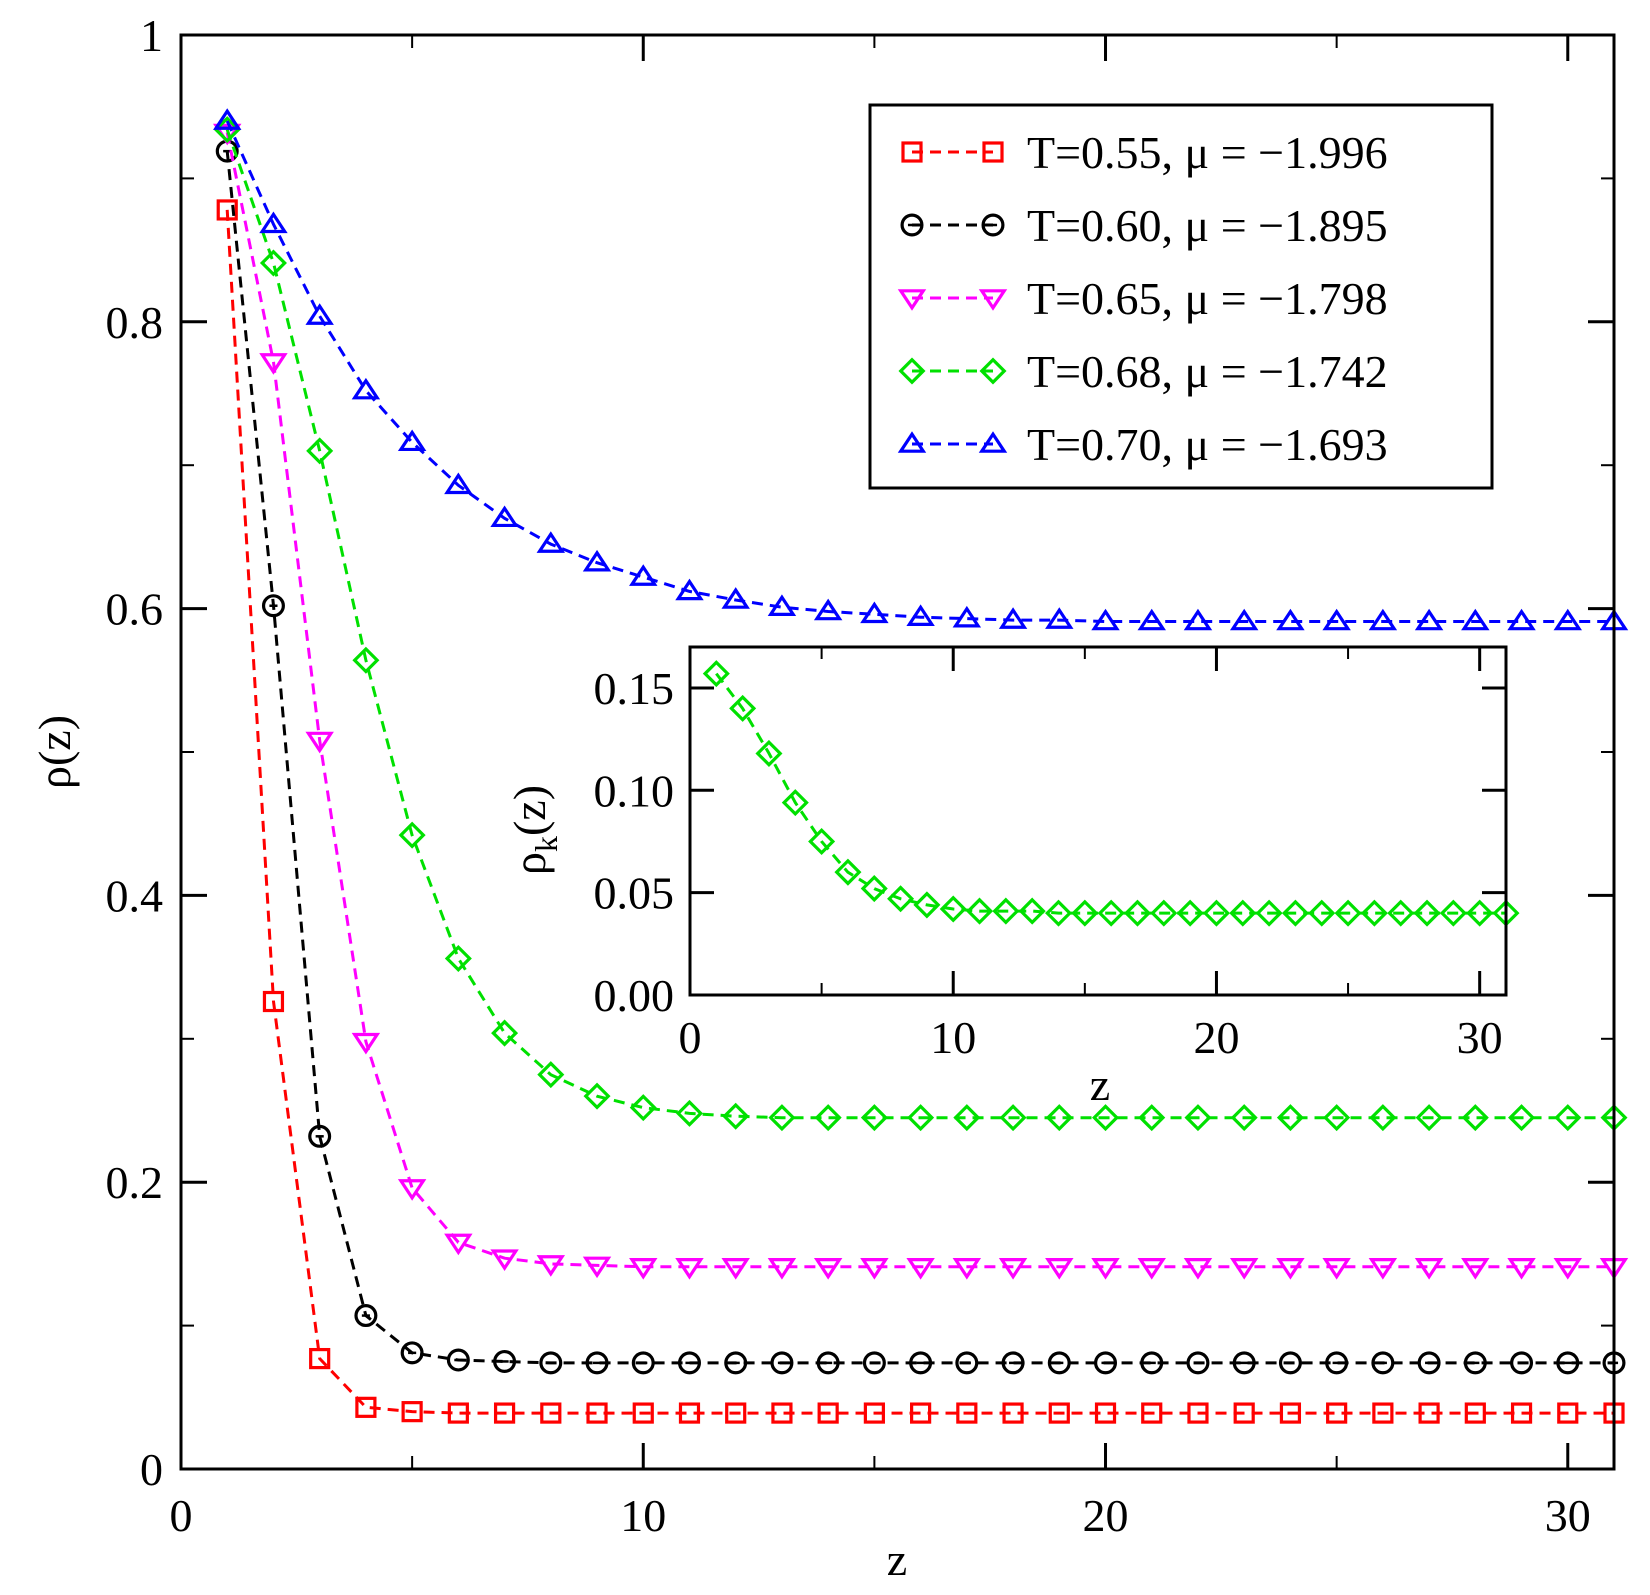 The height and width of the screenshot is (1595, 1650). I want to click on inset-background, so click(1098, 821).